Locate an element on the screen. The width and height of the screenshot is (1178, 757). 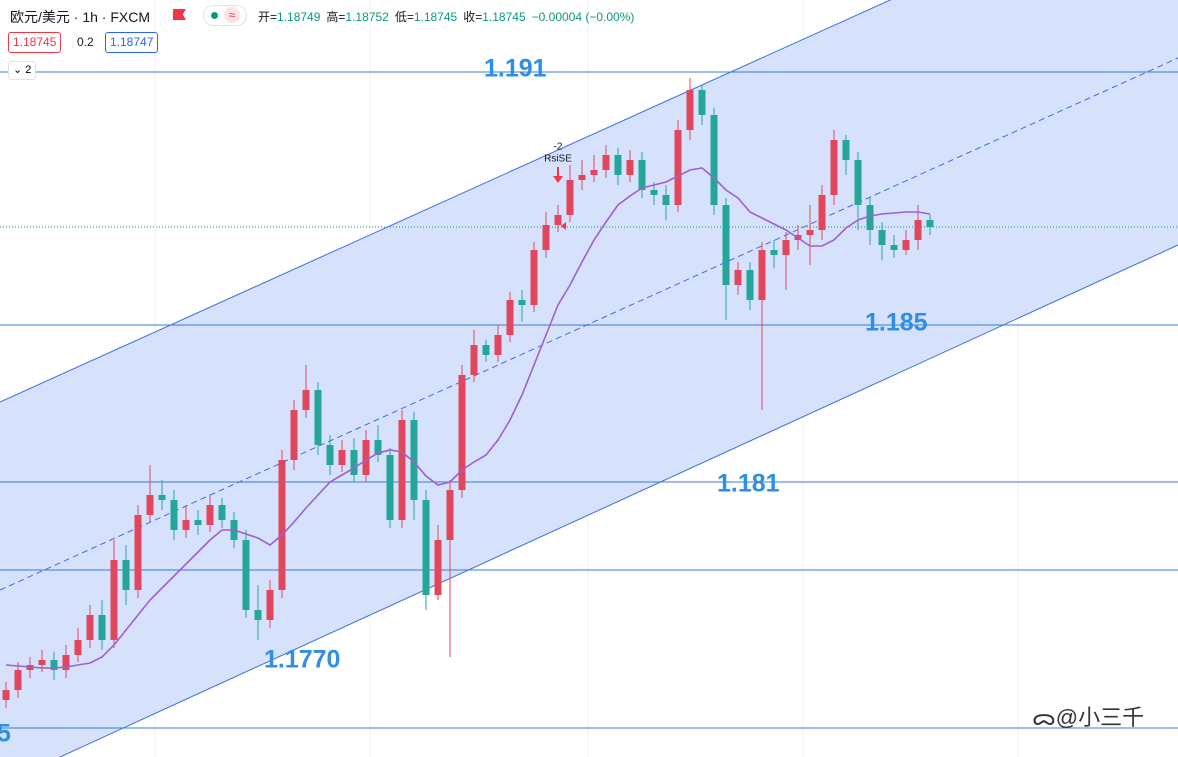
ohlc-label: 高= is located at coordinates (336, 17).